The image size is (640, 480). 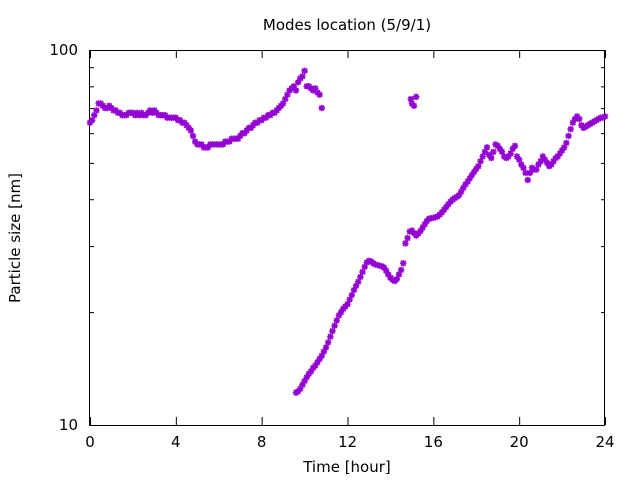 What do you see at coordinates (519, 442) in the screenshot?
I see `x-tick-label: 20` at bounding box center [519, 442].